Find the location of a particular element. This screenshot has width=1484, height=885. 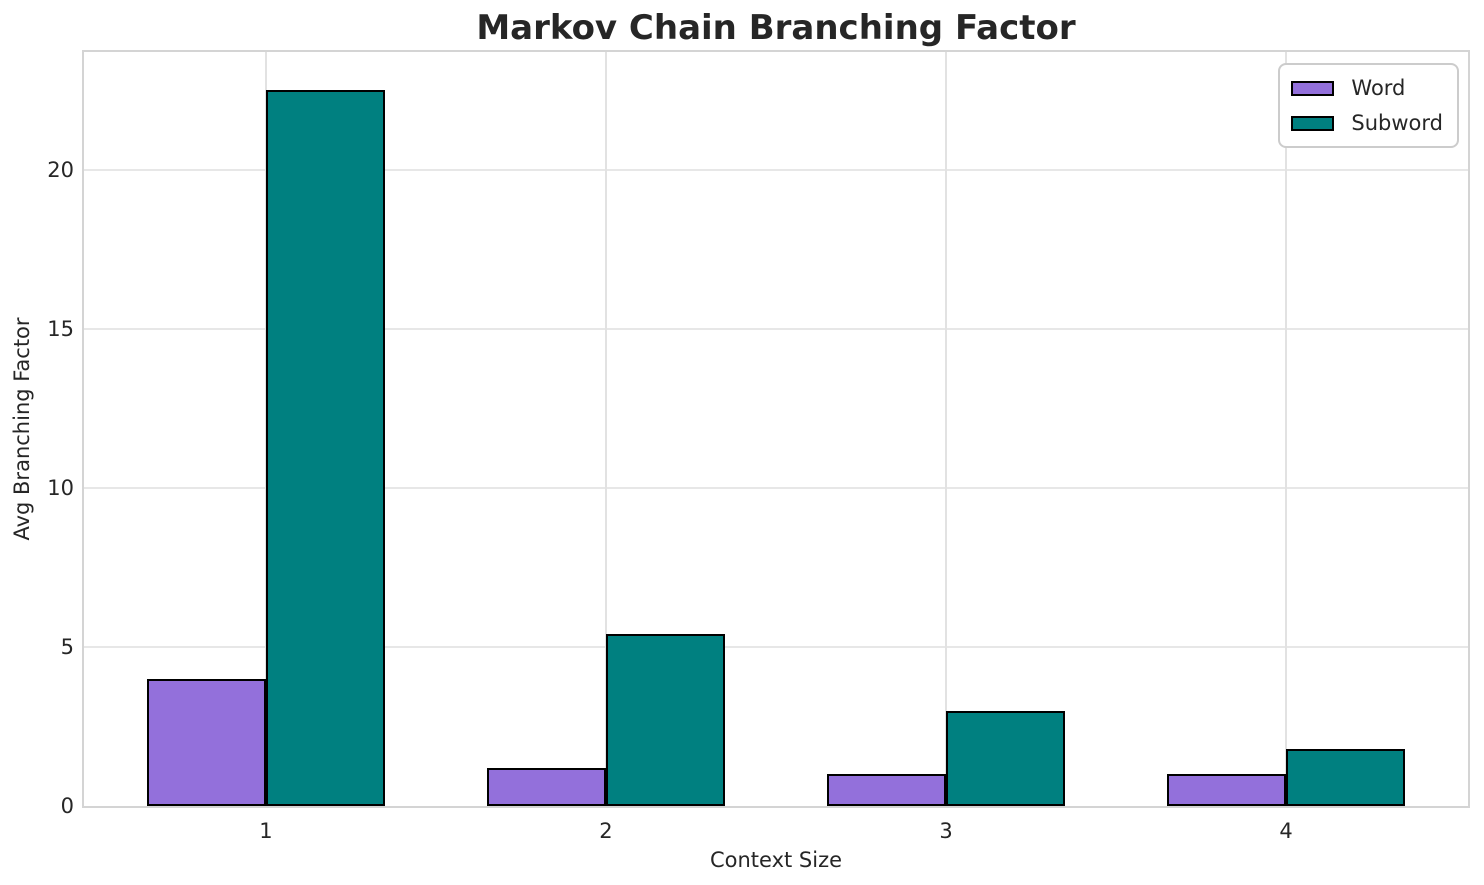

y-axis-label: Avg Branching Factor is located at coordinates (22, 429).